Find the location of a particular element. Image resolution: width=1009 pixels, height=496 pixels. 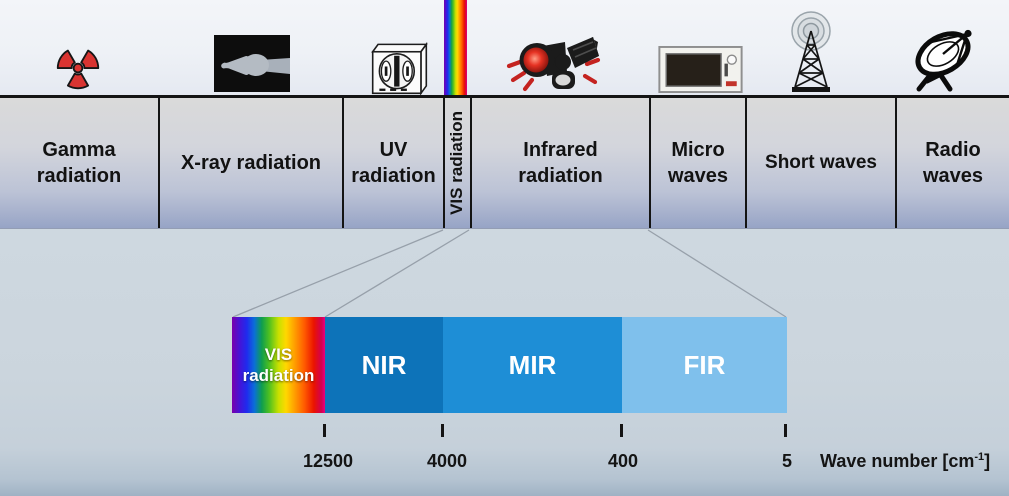

axis-label-exponent: -1 is located at coordinates (979, 457).